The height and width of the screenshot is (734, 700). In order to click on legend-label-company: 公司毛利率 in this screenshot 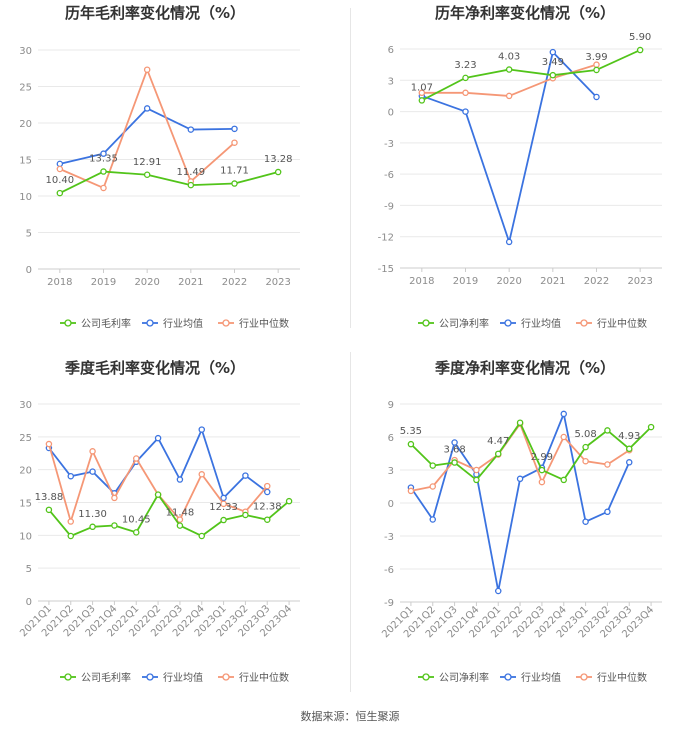, I will do `click(106, 677)`.